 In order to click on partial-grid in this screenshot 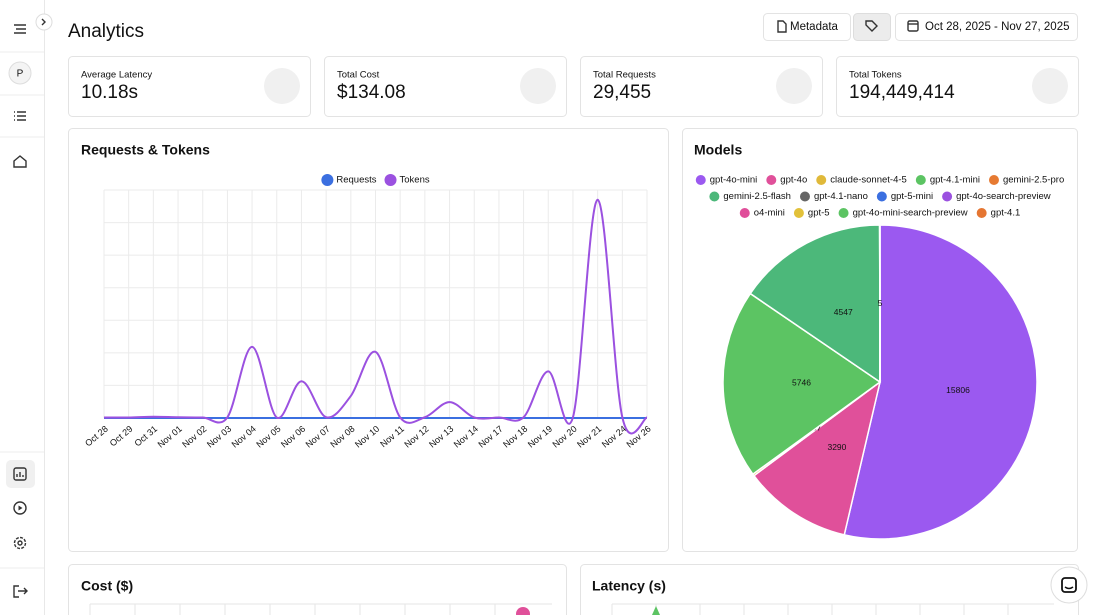, I will do `click(571, 609)`.